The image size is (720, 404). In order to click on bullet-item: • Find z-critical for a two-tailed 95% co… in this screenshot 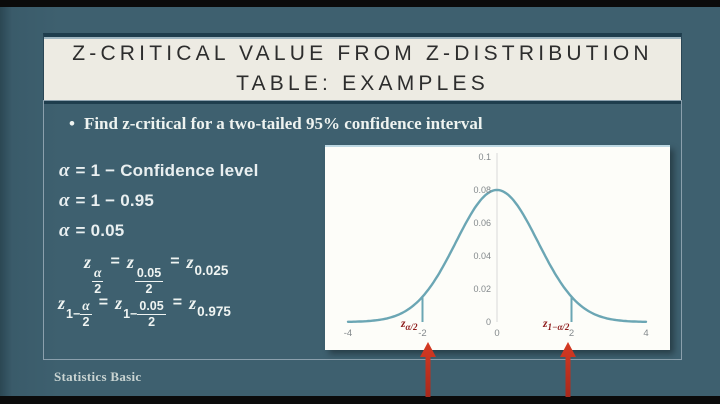, I will do `click(276, 124)`.